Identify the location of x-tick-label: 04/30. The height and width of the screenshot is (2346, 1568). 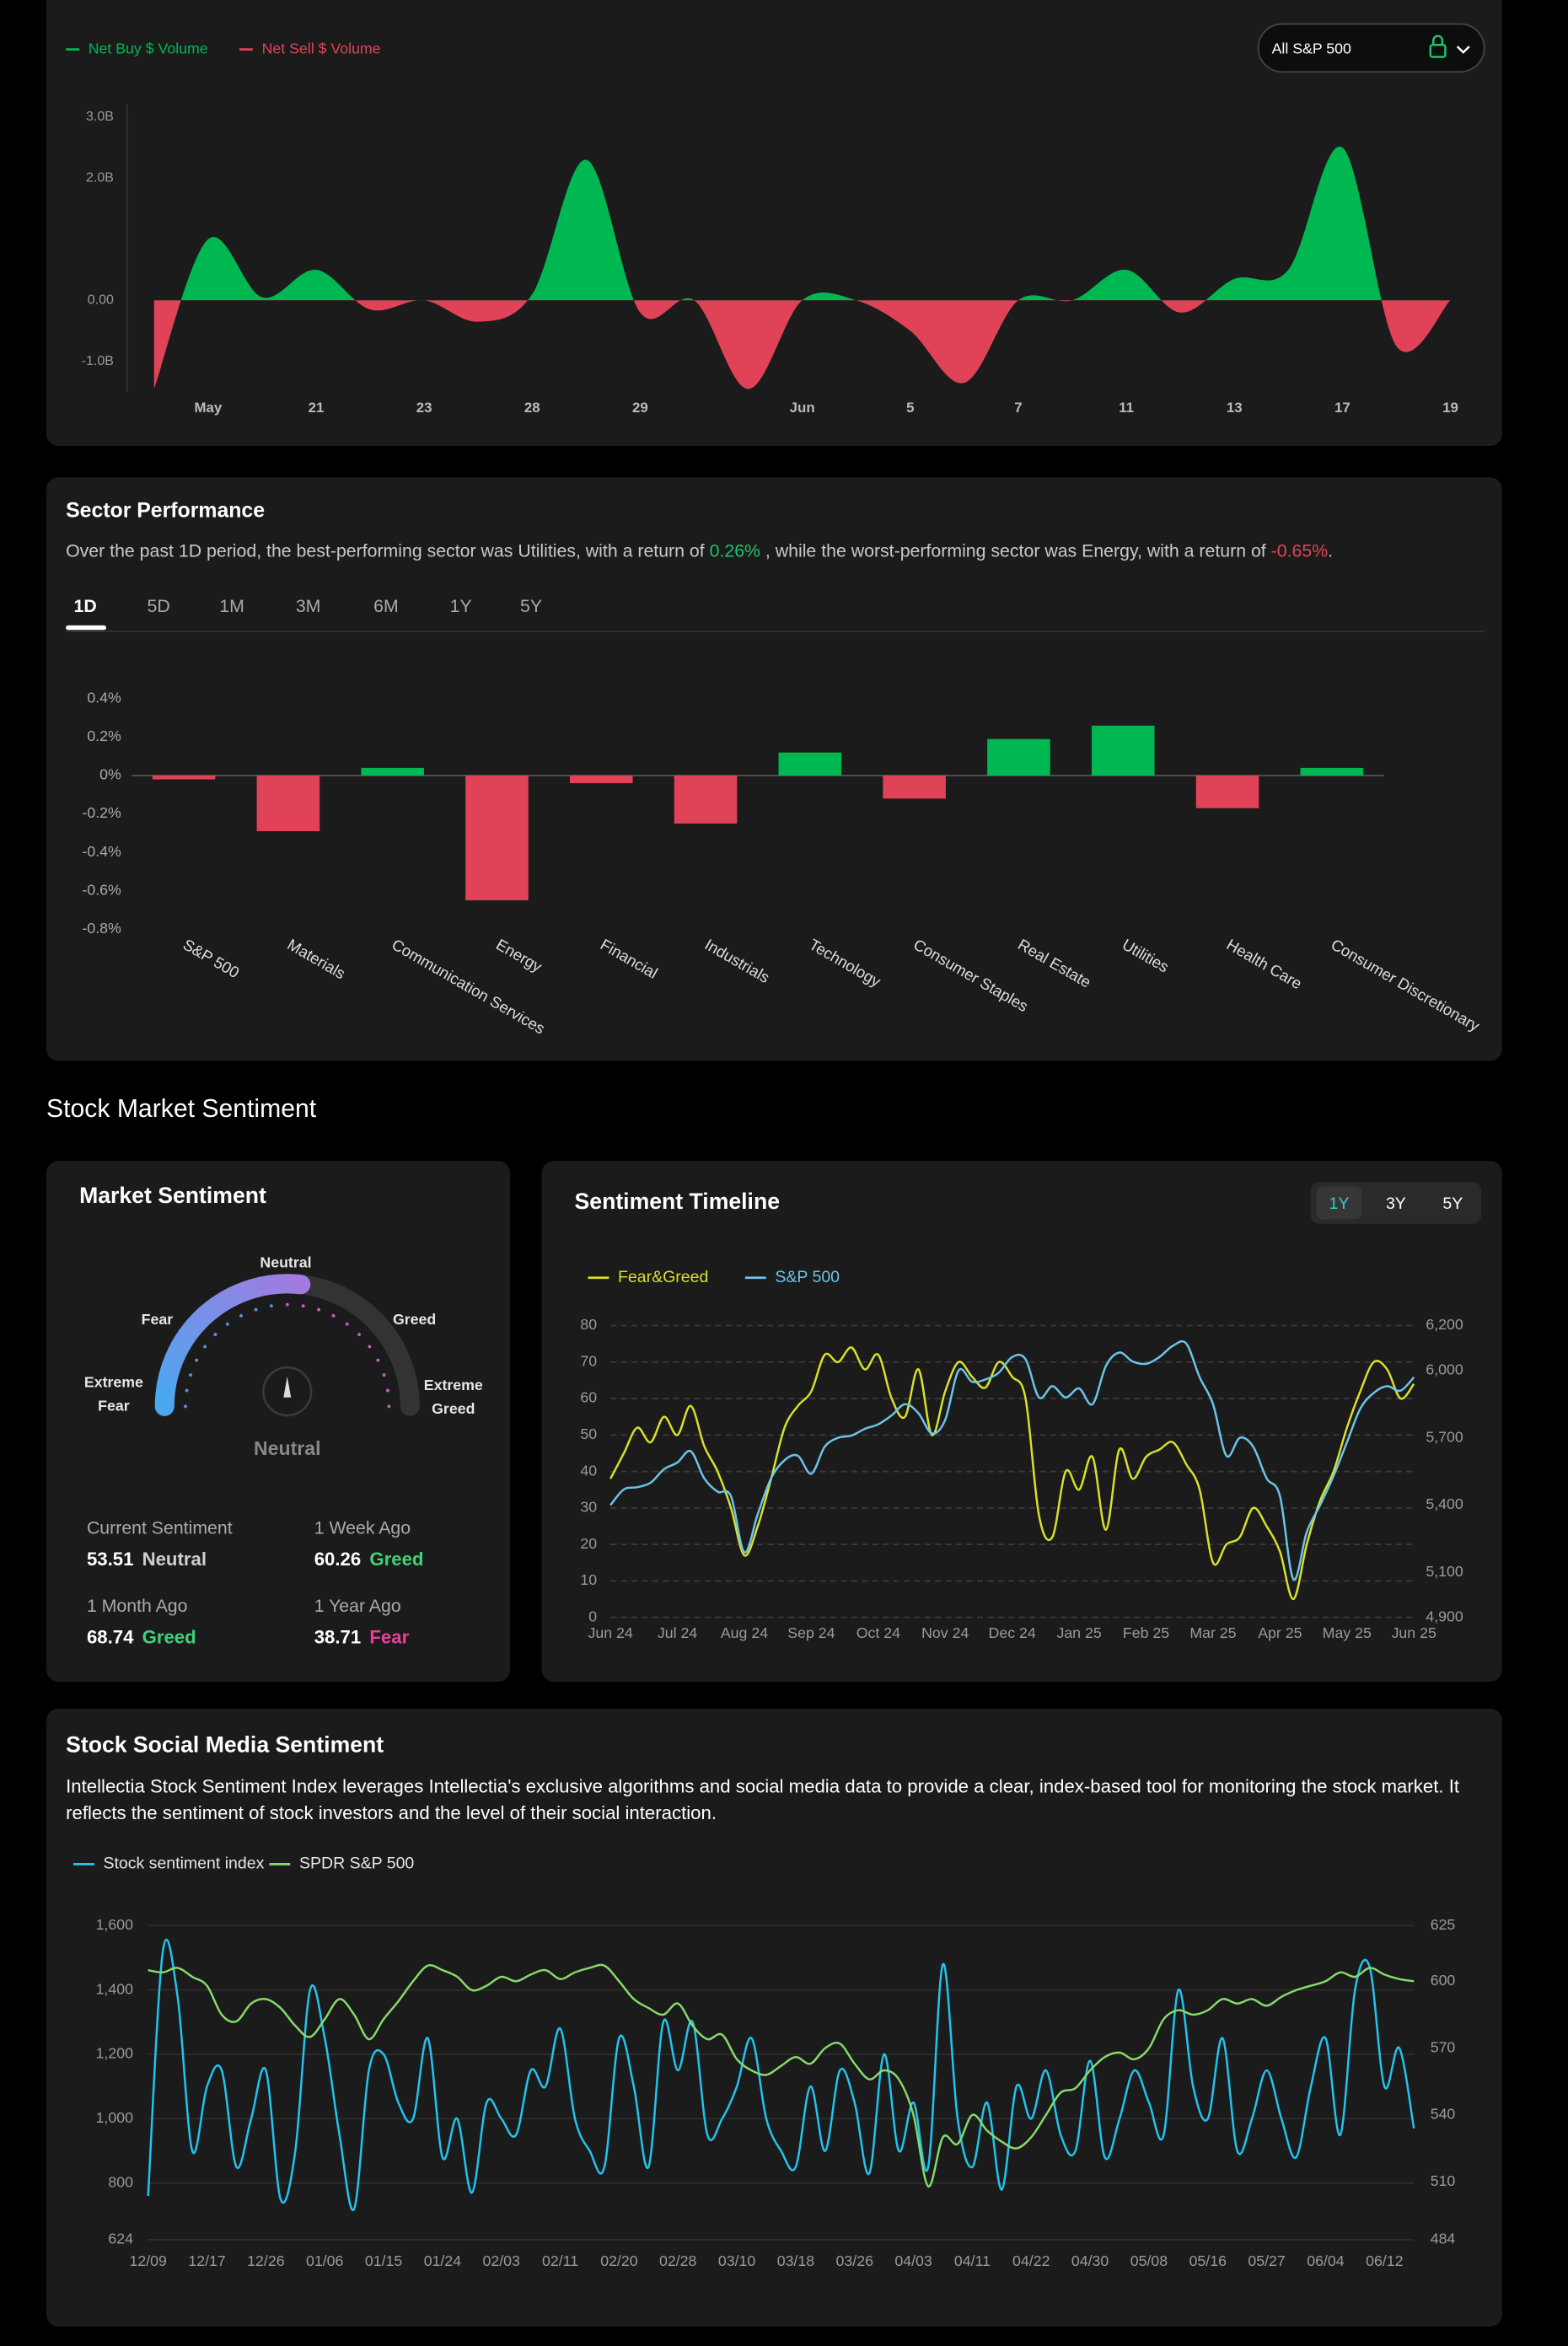
(1090, 2260).